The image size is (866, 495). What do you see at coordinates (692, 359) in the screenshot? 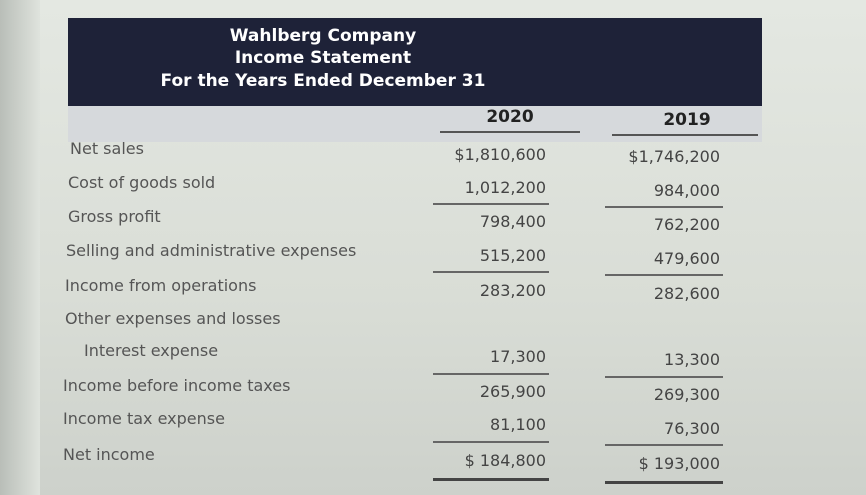
I see `interest-2019: 13,300` at bounding box center [692, 359].